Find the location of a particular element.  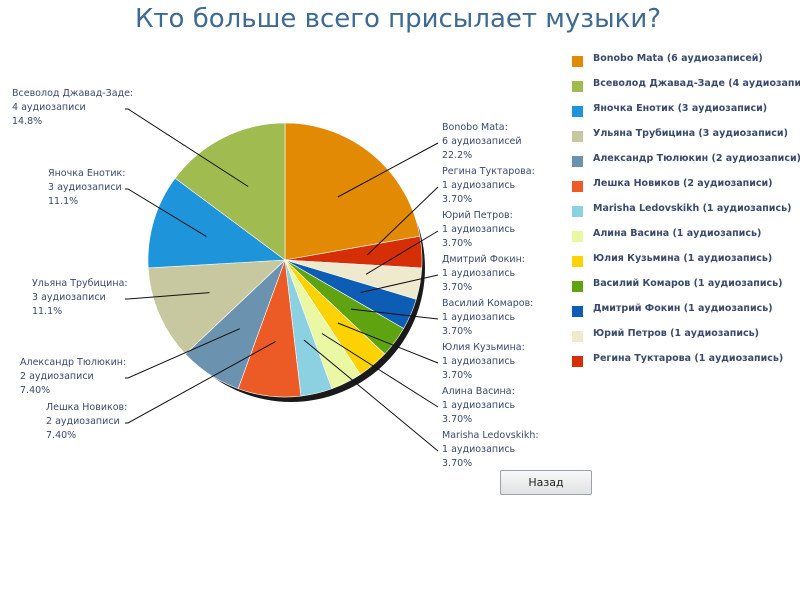

slice-label-percent: 22.2% is located at coordinates (457, 155).